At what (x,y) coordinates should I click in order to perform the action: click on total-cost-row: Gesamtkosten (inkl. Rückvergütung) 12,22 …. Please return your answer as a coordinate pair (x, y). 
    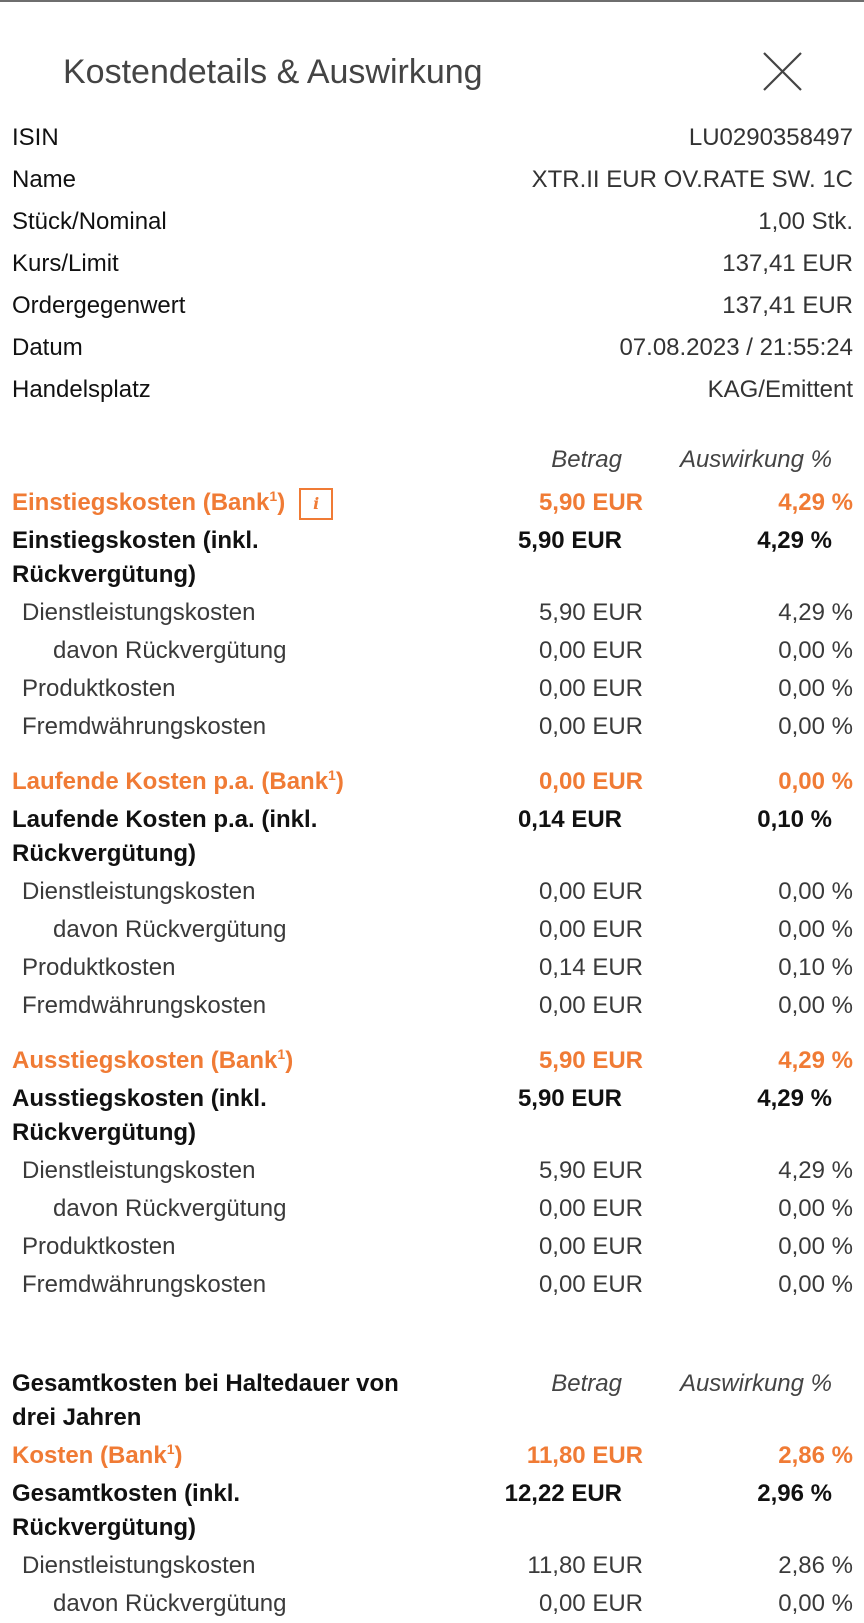
    Looking at the image, I should click on (432, 1511).